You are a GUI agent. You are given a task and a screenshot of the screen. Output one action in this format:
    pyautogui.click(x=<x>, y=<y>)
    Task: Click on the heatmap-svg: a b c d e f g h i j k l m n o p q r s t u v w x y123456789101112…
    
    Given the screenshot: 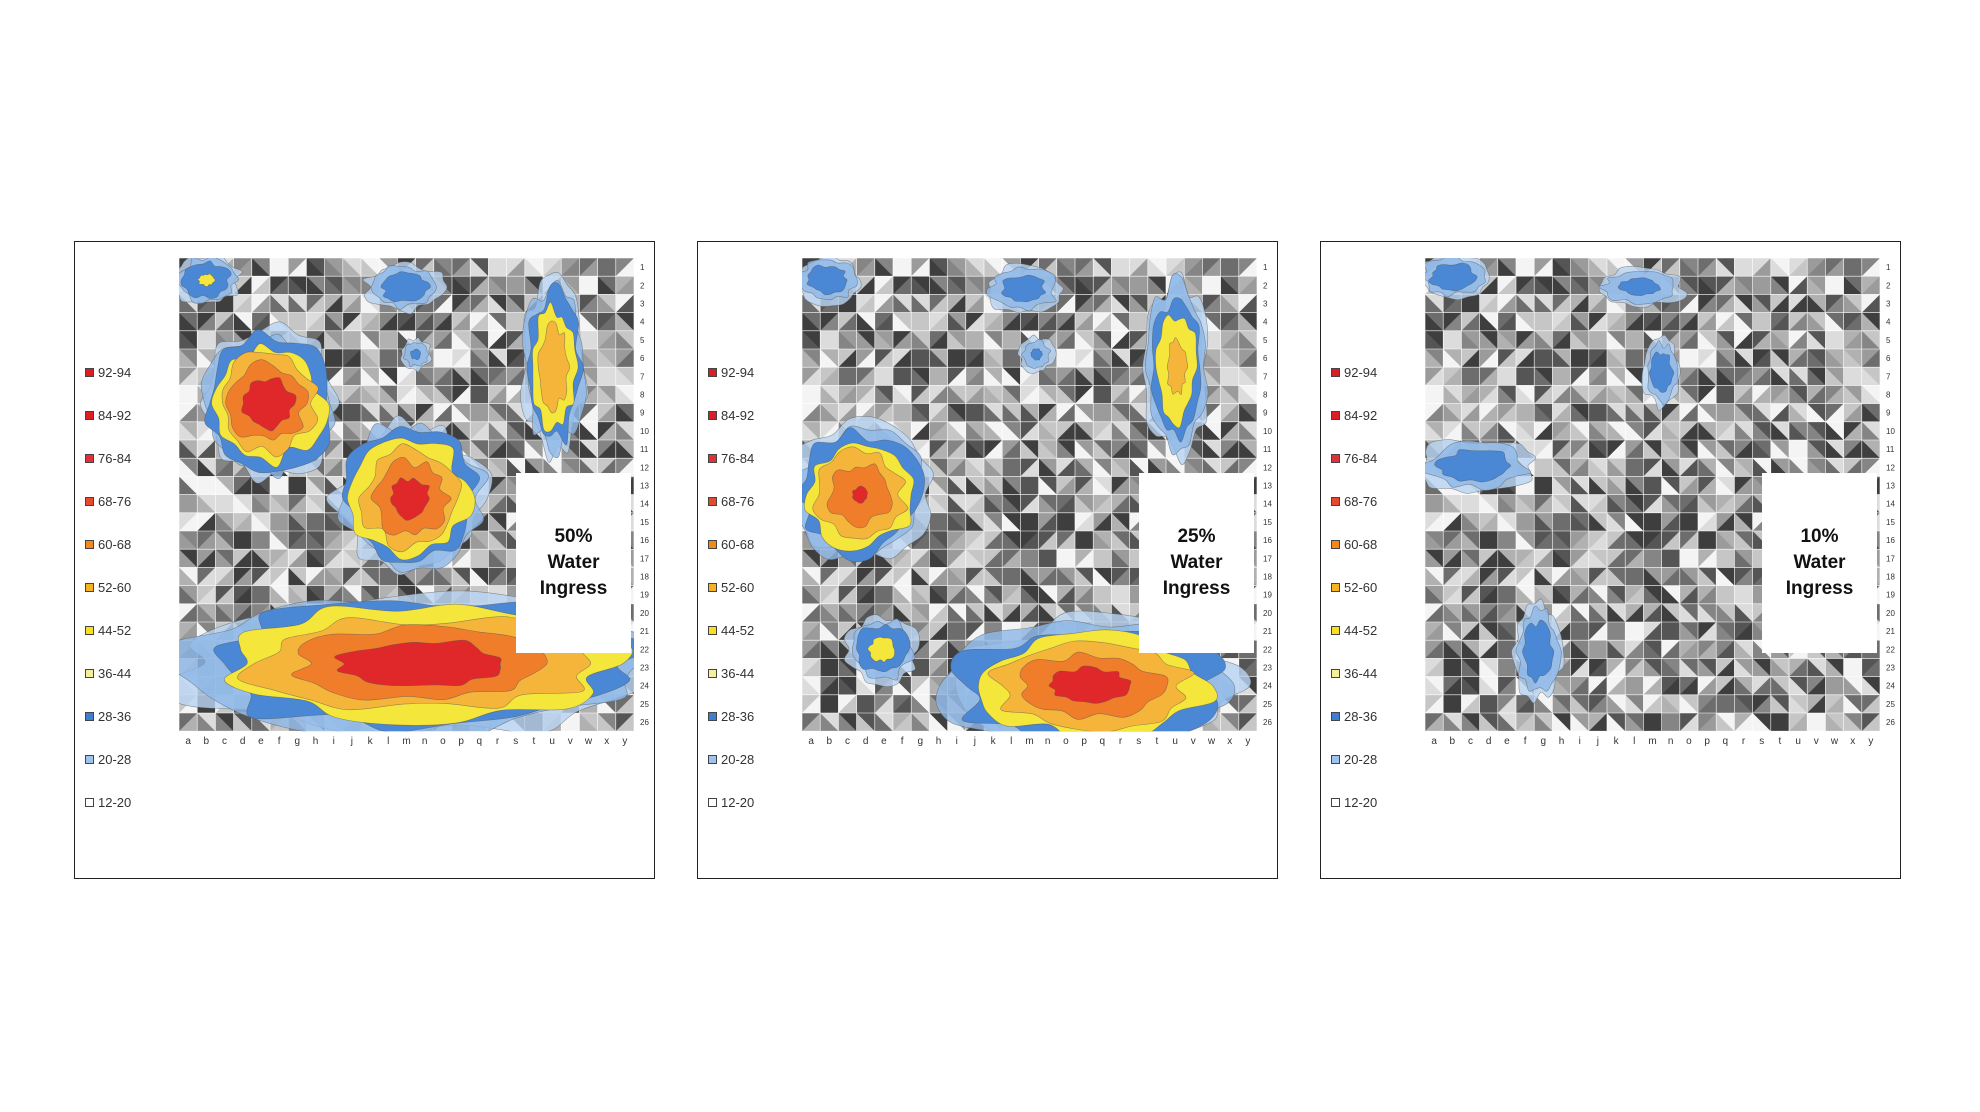 What is the action you would take?
    pyautogui.click(x=413, y=502)
    